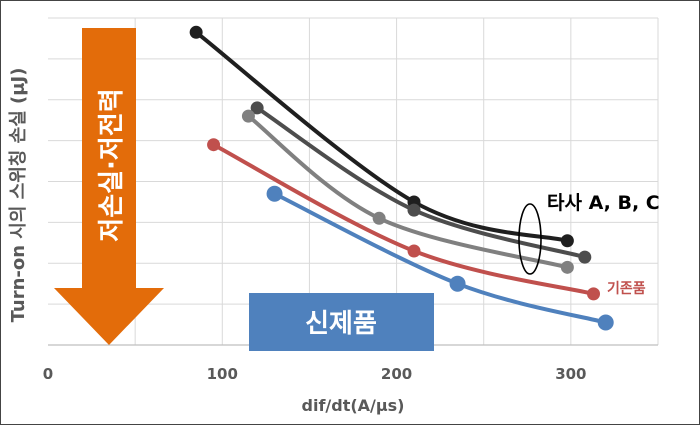 This screenshot has width=700, height=425. Describe the element at coordinates (315, 374) in the screenshot. I see `tick-labels: 0 100 200 300` at that location.